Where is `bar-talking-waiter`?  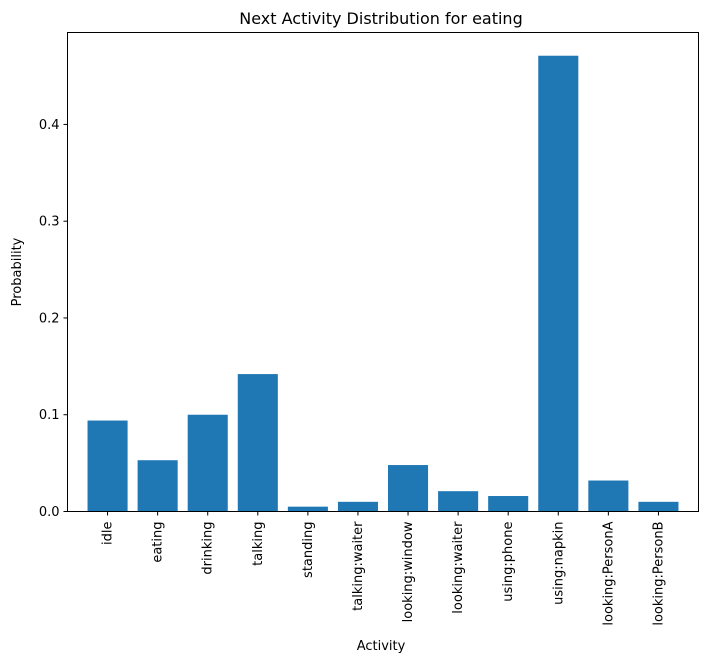 bar-talking-waiter is located at coordinates (357, 506).